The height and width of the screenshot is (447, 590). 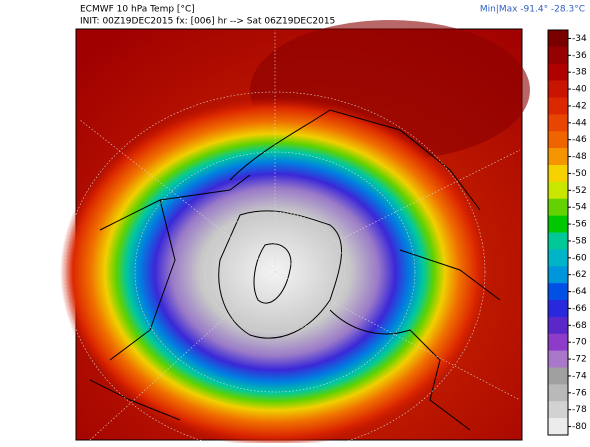 I want to click on colorbar-label: -58, so click(x=579, y=241).